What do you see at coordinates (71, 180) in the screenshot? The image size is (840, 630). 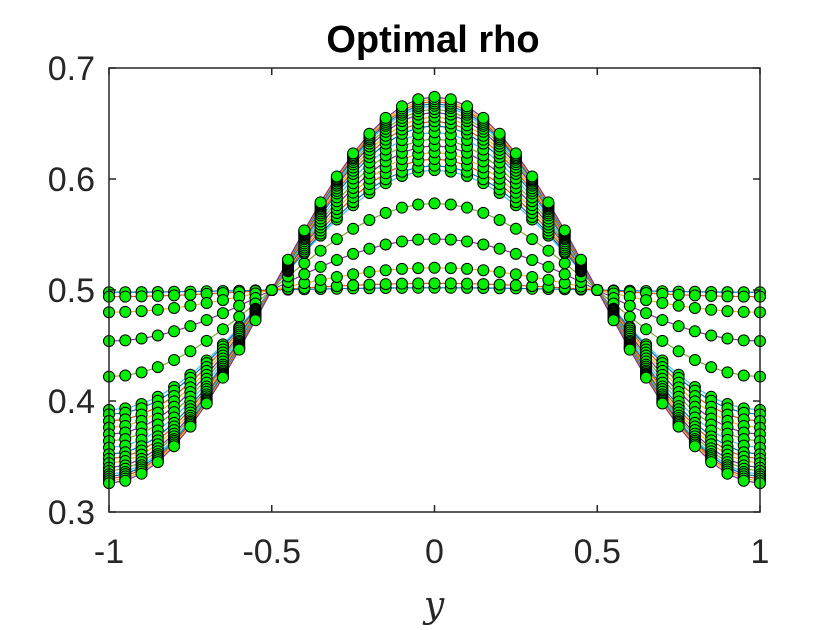 I see `y-tick-label: 0.6` at bounding box center [71, 180].